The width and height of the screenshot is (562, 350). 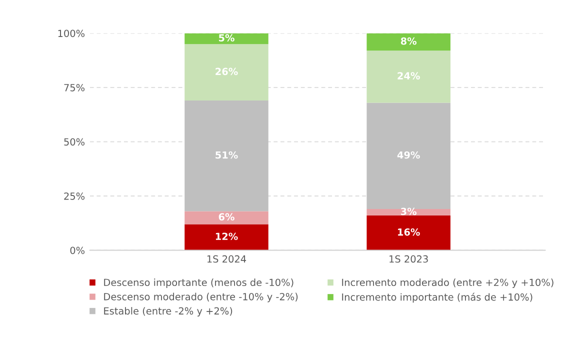 I want to click on legend-label: Estable (entre -2% y +2%), so click(x=168, y=311).